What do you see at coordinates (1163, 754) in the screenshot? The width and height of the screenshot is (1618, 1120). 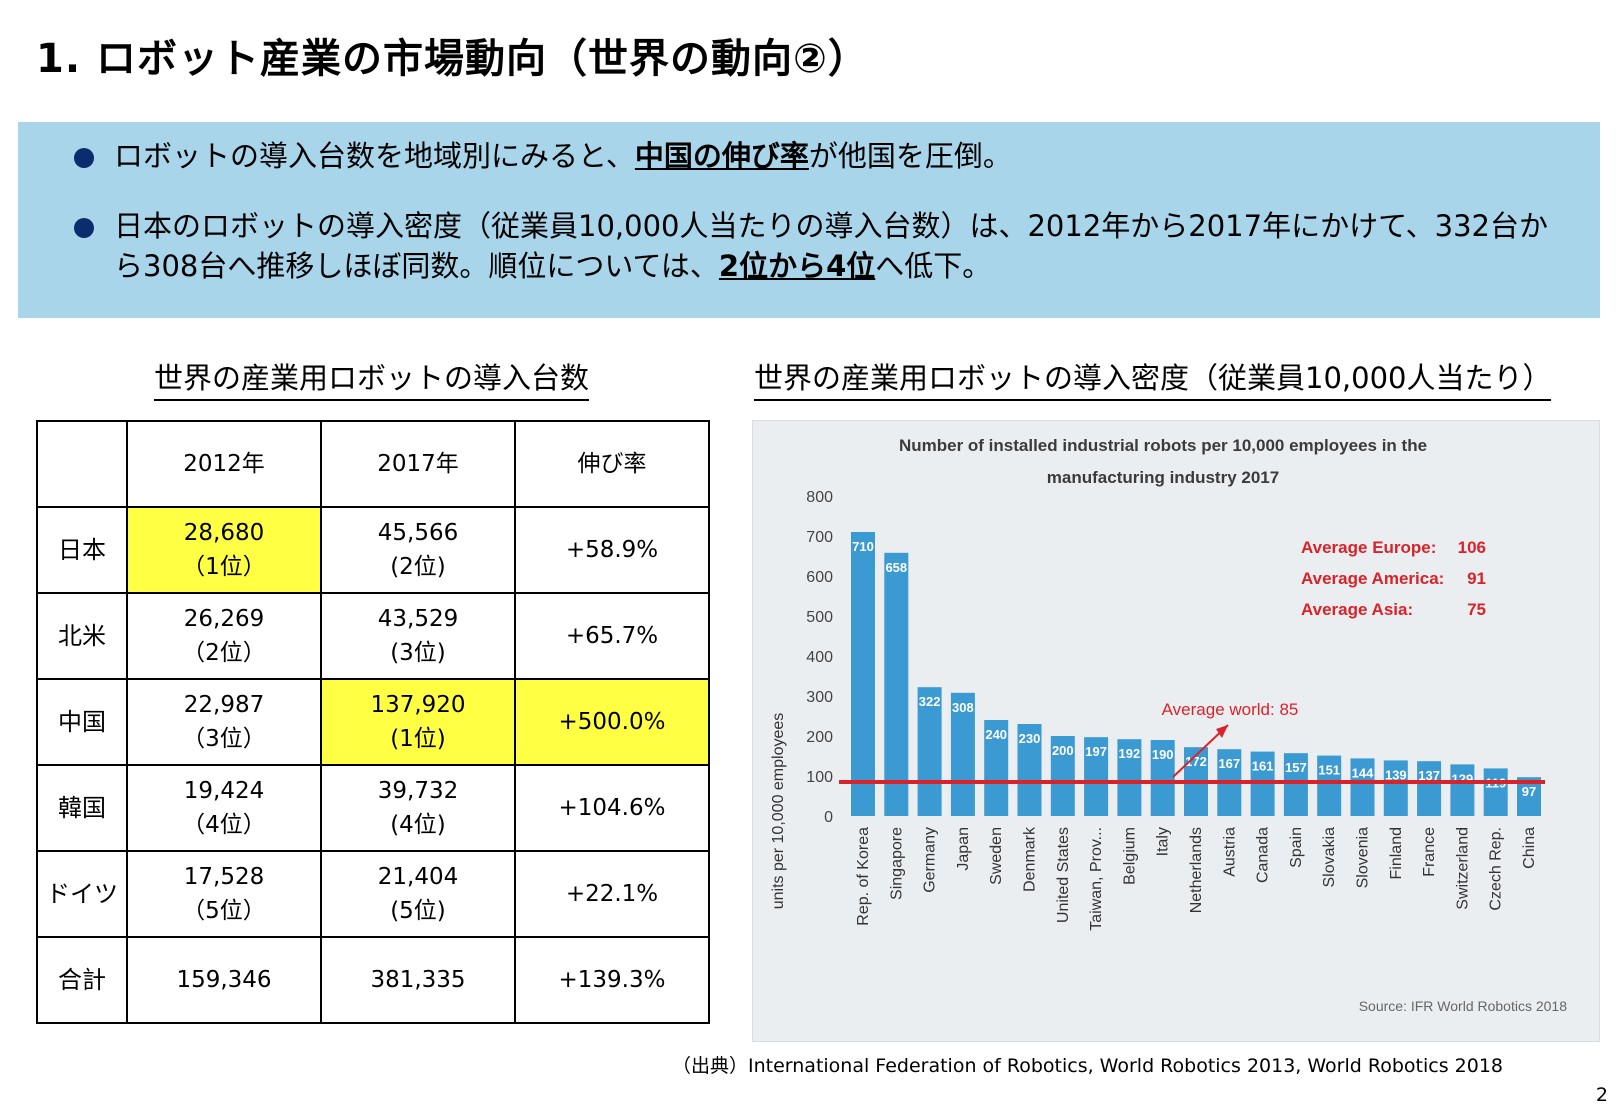 I see `bar-data-label: 190` at bounding box center [1163, 754].